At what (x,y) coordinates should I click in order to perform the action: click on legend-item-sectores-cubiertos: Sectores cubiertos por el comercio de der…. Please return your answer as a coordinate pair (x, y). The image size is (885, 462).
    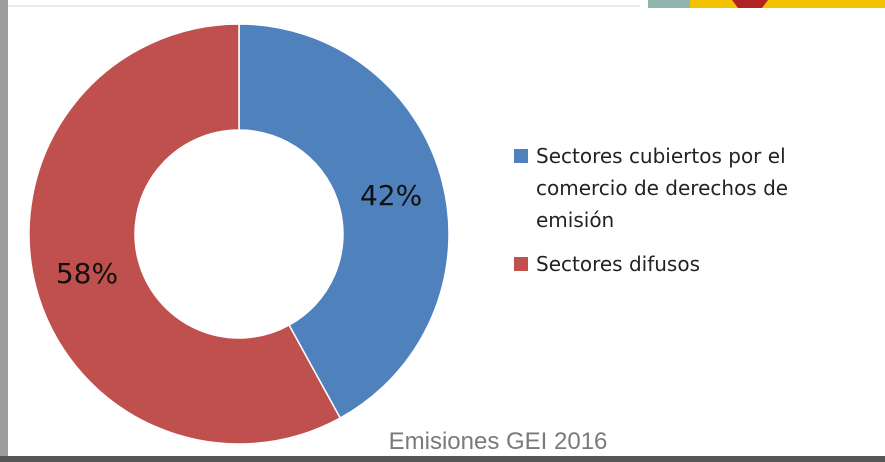
    Looking at the image, I should click on (651, 188).